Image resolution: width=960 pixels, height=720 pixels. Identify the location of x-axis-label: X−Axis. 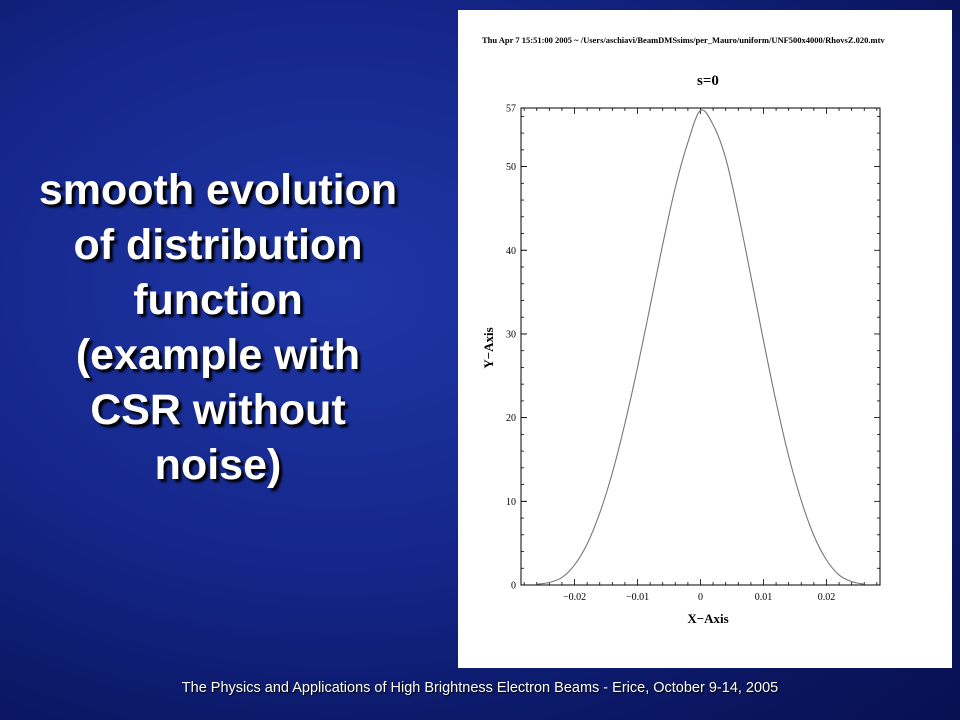
(707, 618).